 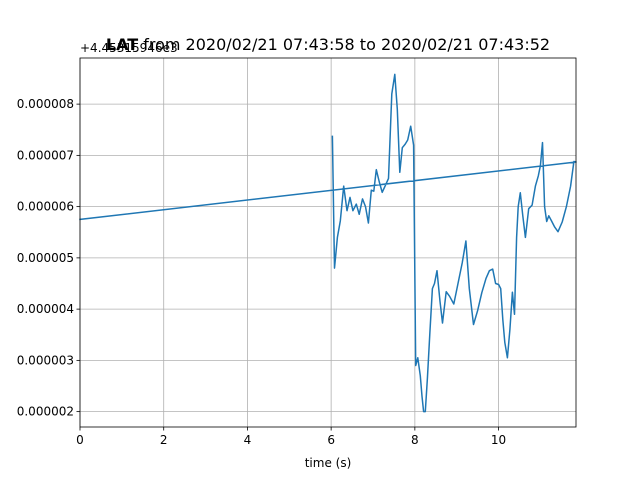 What do you see at coordinates (331, 440) in the screenshot?
I see `x-tick-label: 6` at bounding box center [331, 440].